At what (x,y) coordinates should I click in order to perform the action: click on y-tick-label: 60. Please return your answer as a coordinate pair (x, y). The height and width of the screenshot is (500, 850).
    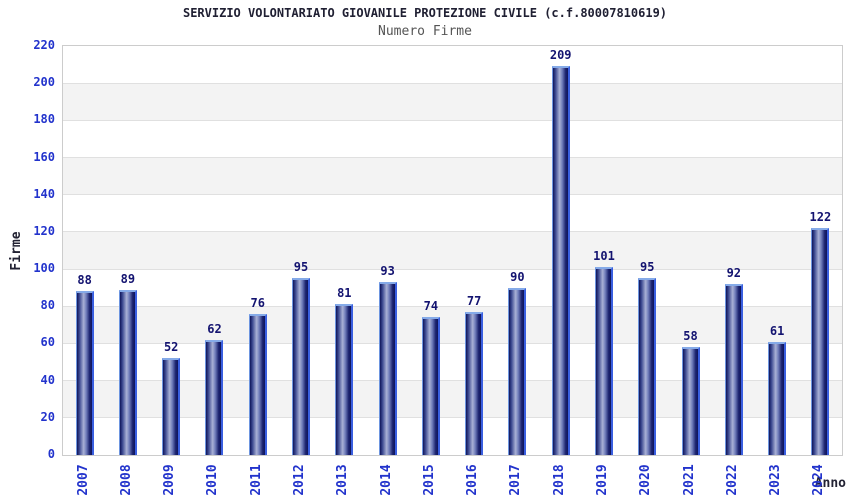
    Looking at the image, I should click on (47, 342).